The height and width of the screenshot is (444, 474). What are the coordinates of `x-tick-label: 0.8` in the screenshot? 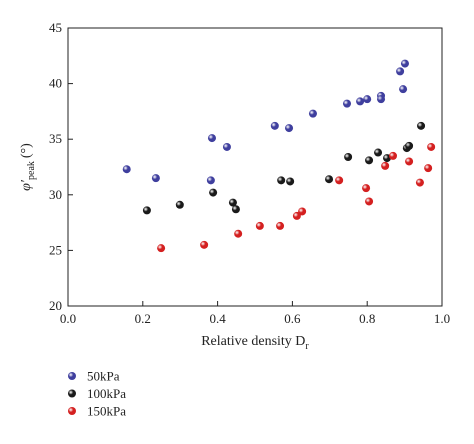 It's located at (367, 318).